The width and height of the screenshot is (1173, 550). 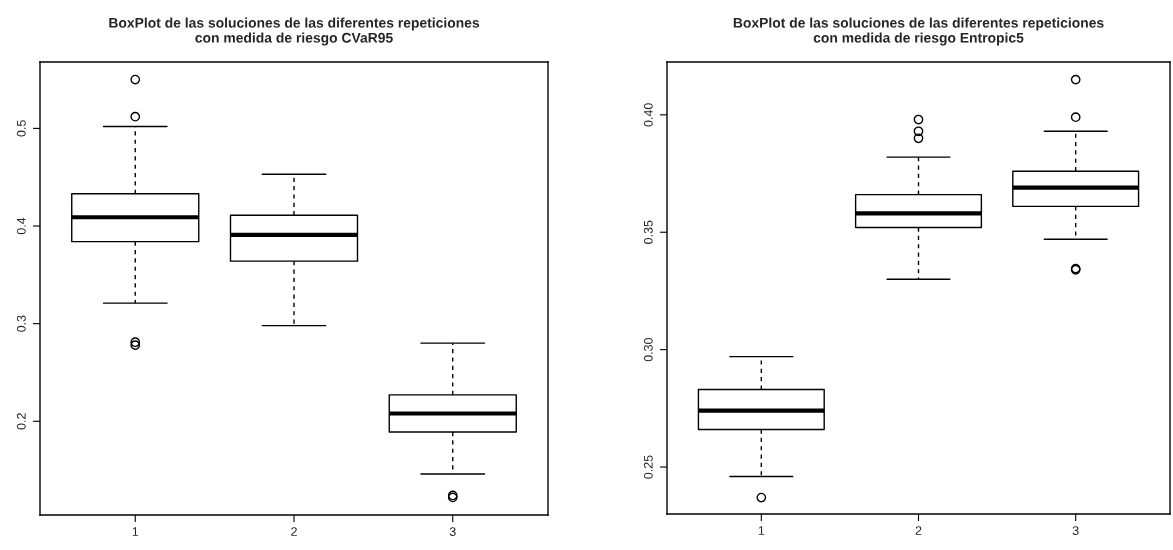 What do you see at coordinates (648, 349) in the screenshot?
I see `y-tick-label: 0.30` at bounding box center [648, 349].